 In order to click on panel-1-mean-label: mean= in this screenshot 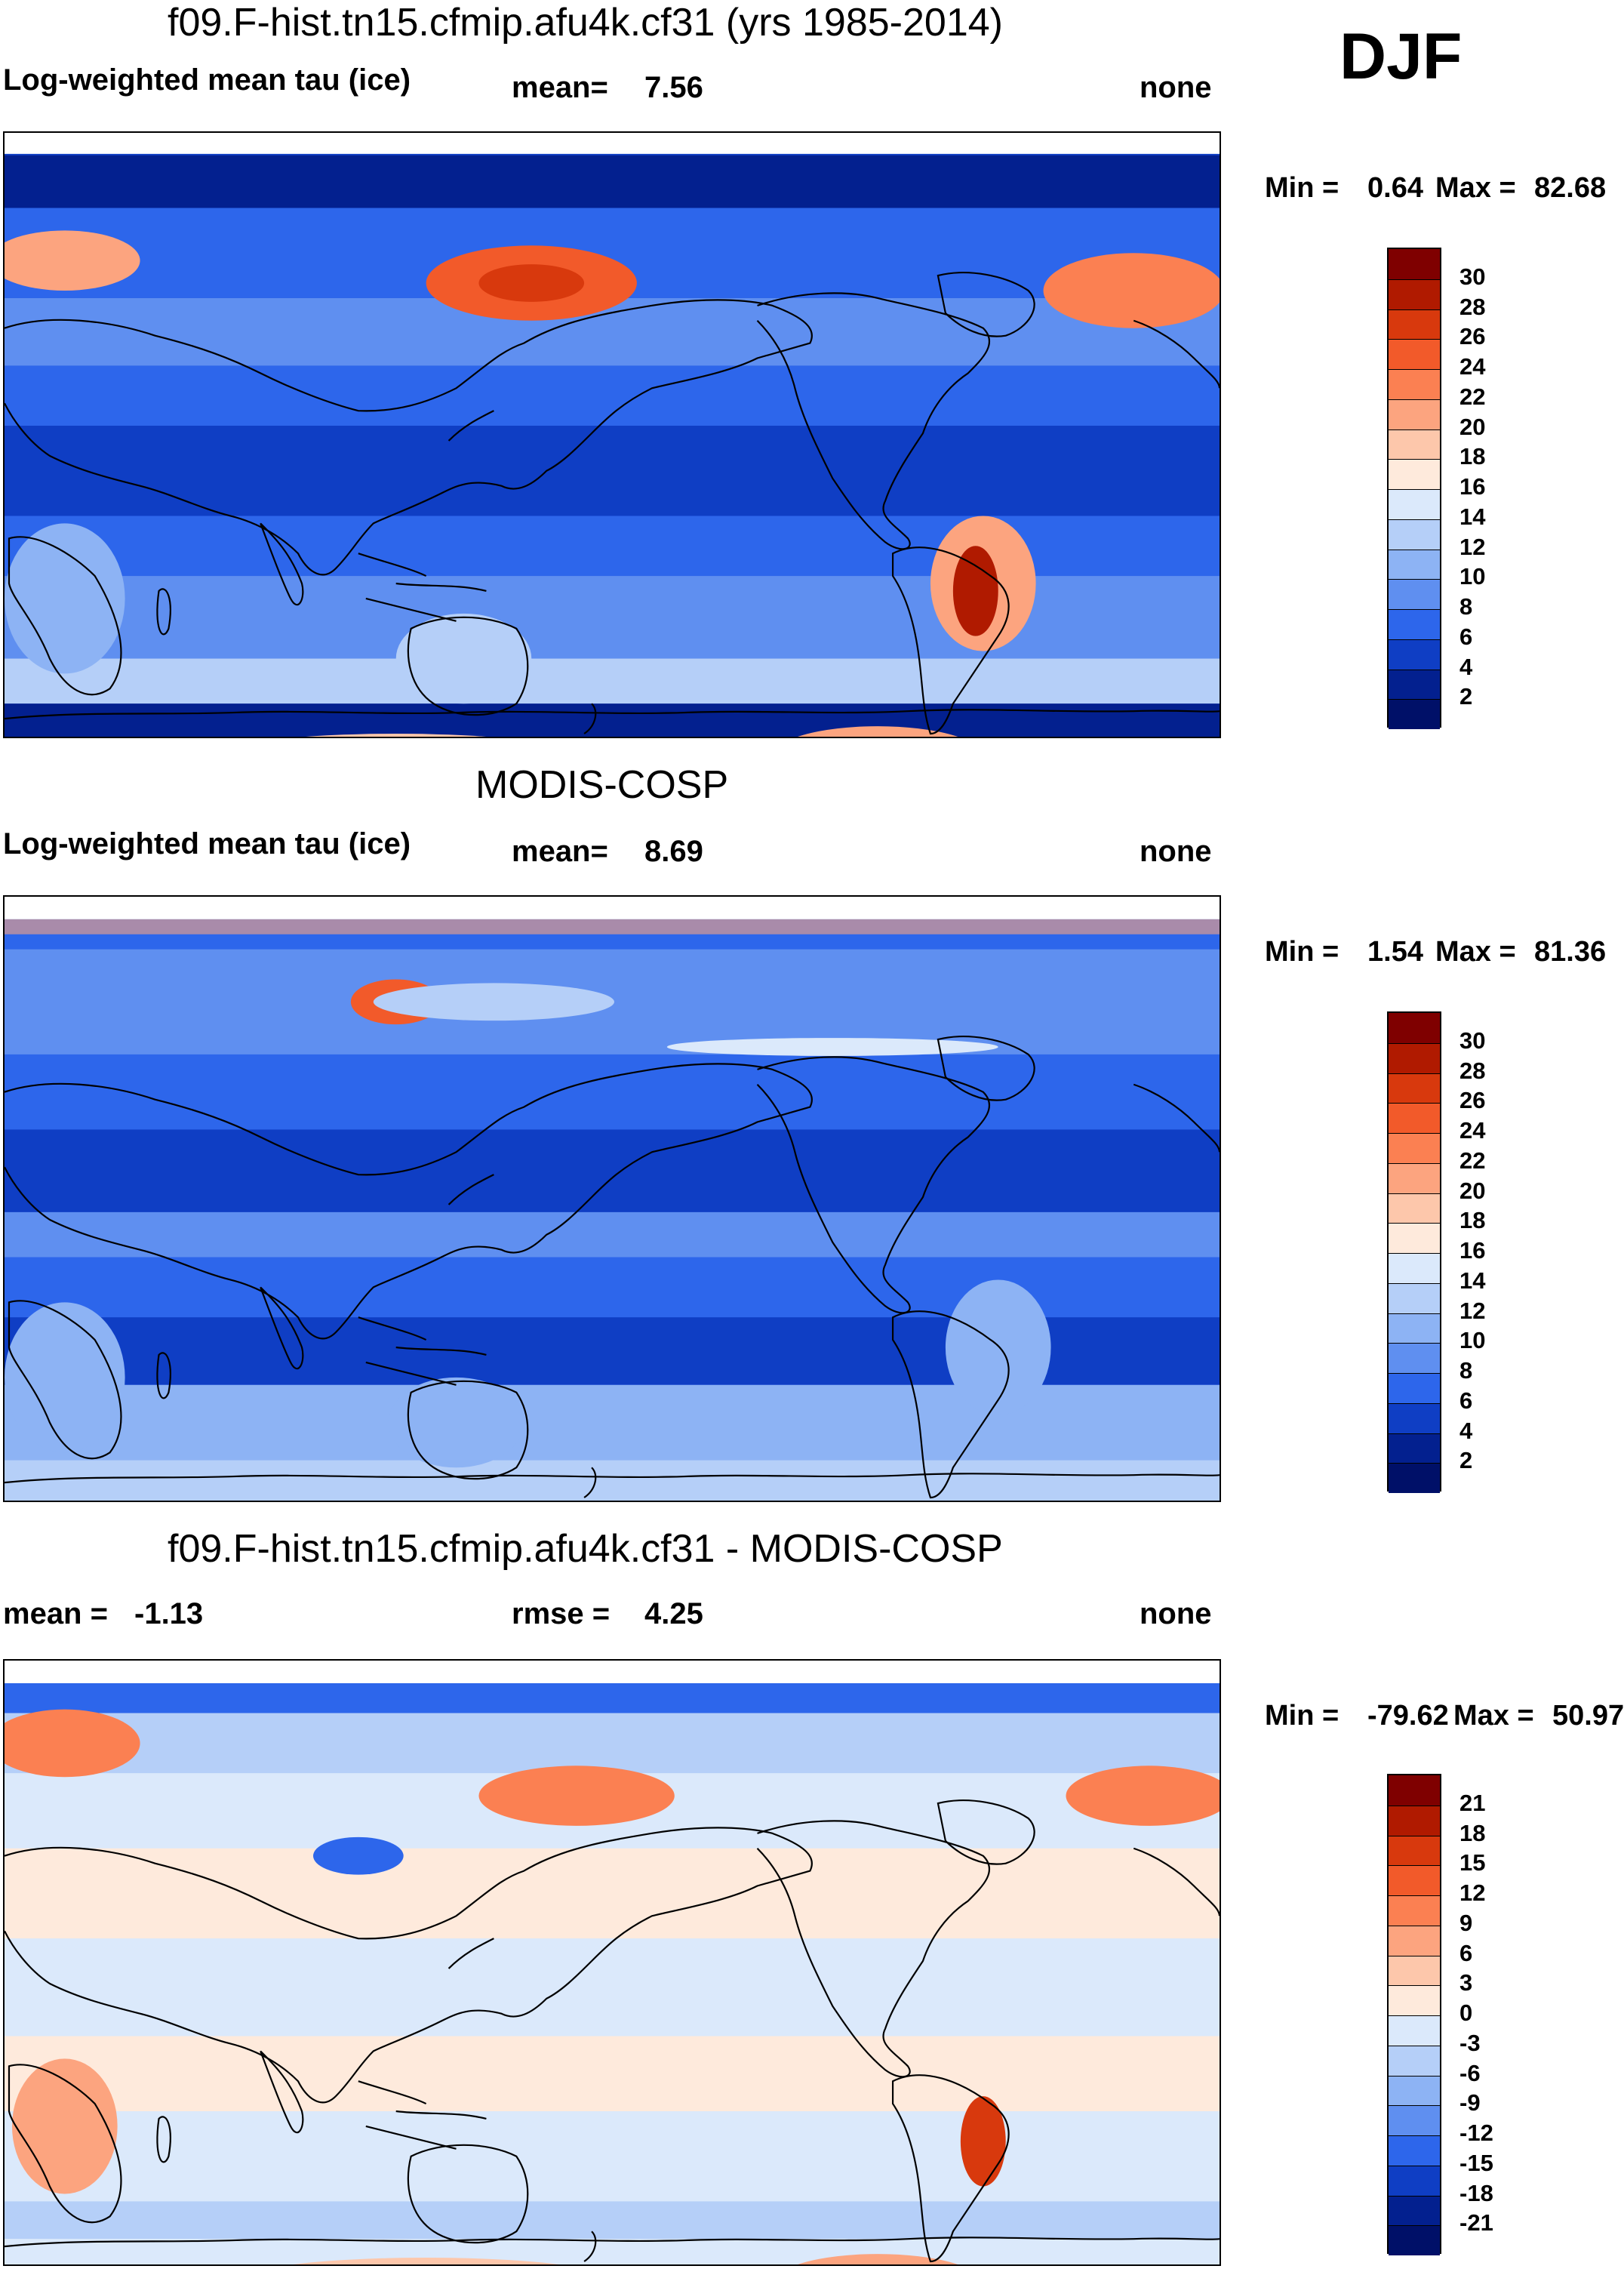, I will do `click(560, 87)`.